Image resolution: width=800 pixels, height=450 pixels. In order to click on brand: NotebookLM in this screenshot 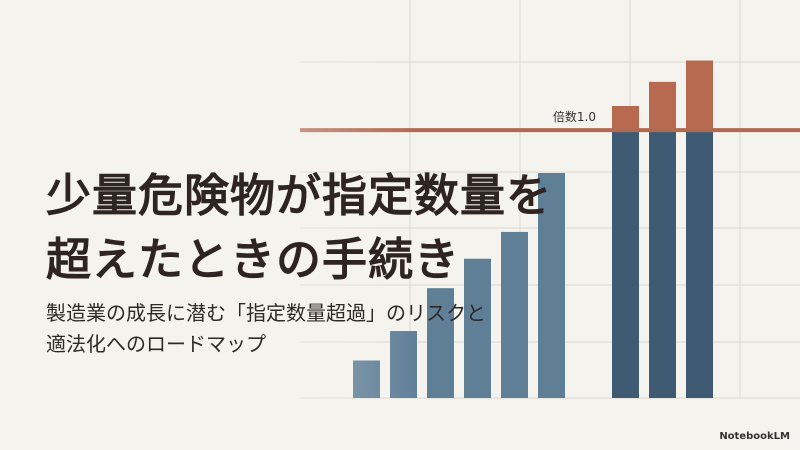, I will do `click(754, 436)`.